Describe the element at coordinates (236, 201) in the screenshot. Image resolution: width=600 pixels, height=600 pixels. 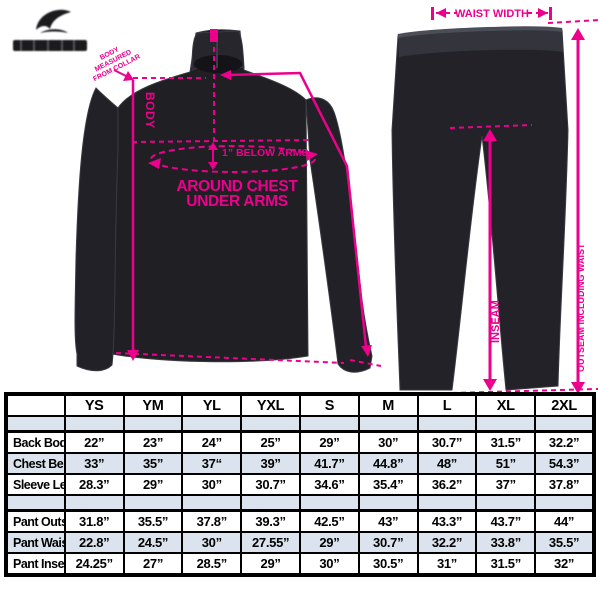
I see `under-arms-label: UNDER ARMS` at that location.